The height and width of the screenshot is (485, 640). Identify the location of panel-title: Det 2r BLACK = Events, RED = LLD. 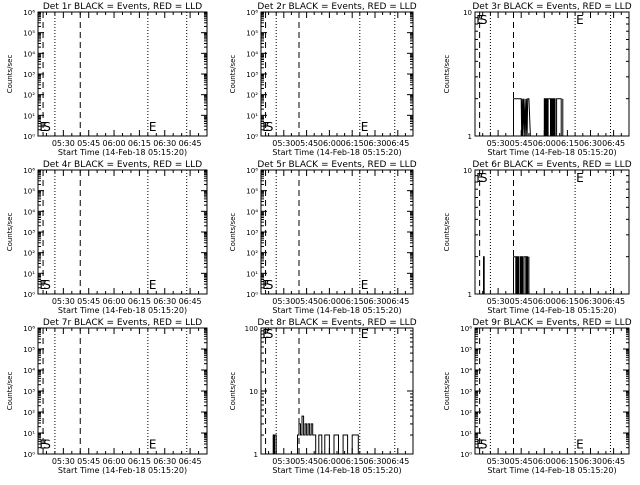
(336, 7).